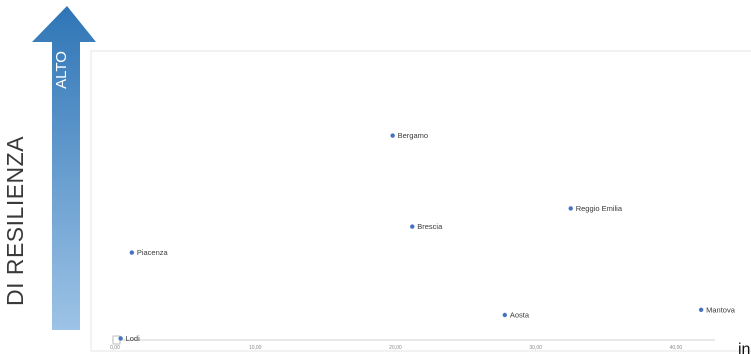 The width and height of the screenshot is (751, 354). What do you see at coordinates (721, 309) in the screenshot?
I see `point-label: Mantova` at bounding box center [721, 309].